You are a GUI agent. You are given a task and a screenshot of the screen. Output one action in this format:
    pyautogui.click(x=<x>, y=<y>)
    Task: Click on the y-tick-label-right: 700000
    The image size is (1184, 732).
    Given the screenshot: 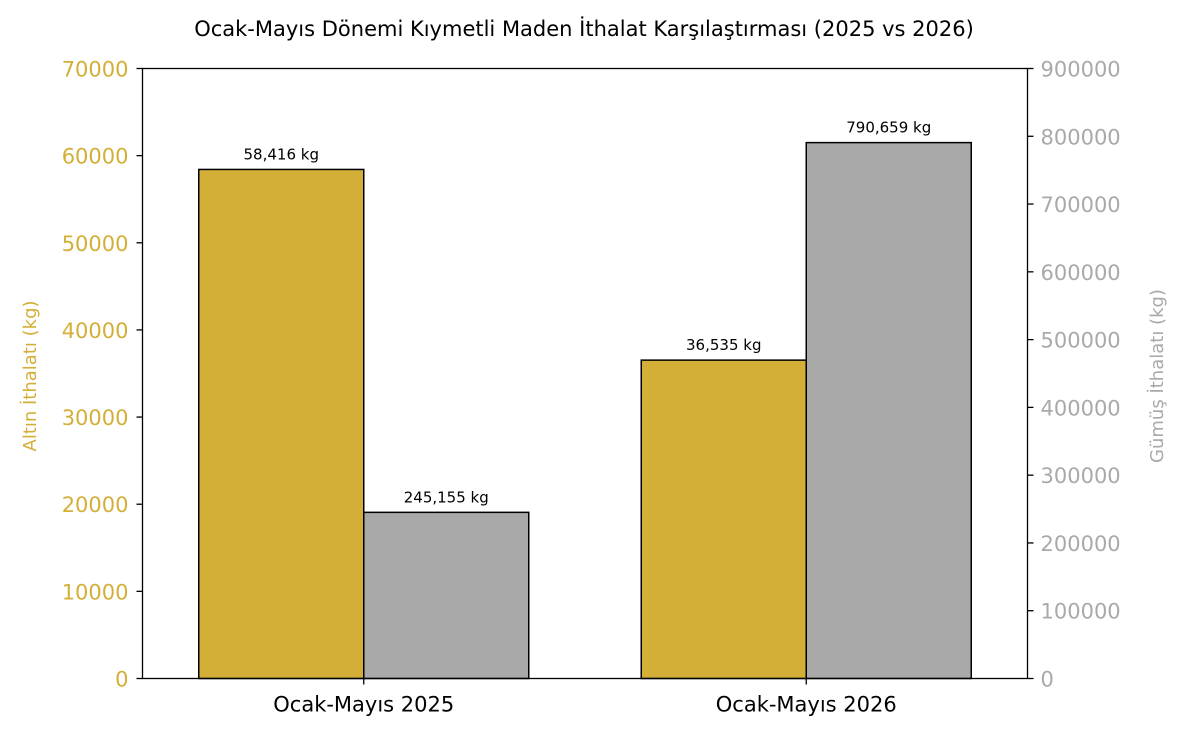 What is the action you would take?
    pyautogui.click(x=1081, y=205)
    